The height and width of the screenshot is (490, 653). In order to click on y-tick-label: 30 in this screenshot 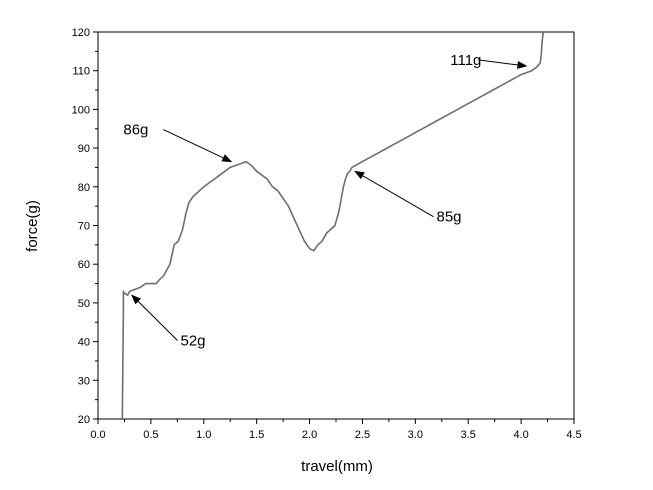, I will do `click(84, 381)`.